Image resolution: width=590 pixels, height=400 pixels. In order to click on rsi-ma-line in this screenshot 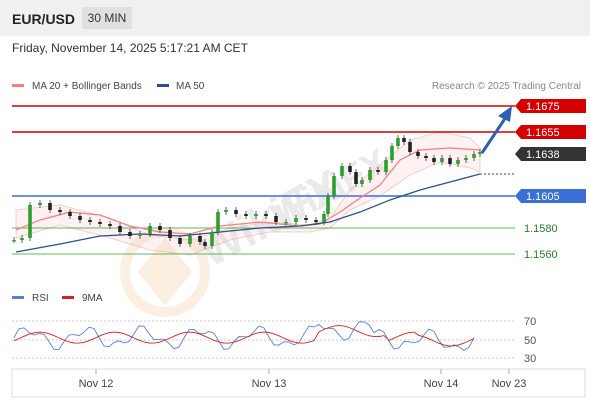, I will do `click(244, 336)`.